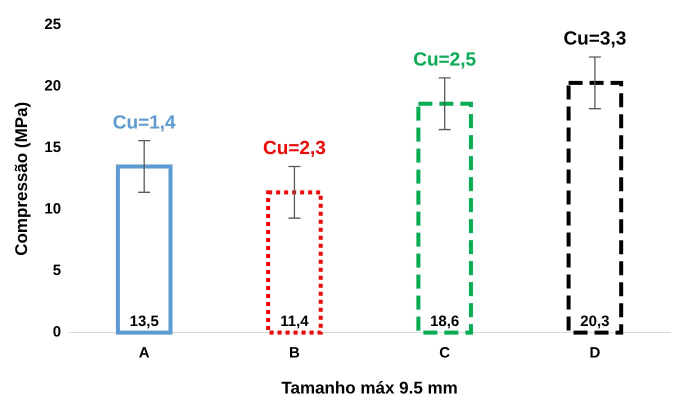 This screenshot has height=411, width=688. Describe the element at coordinates (144, 321) in the screenshot. I see `data-label: 13,5` at that location.